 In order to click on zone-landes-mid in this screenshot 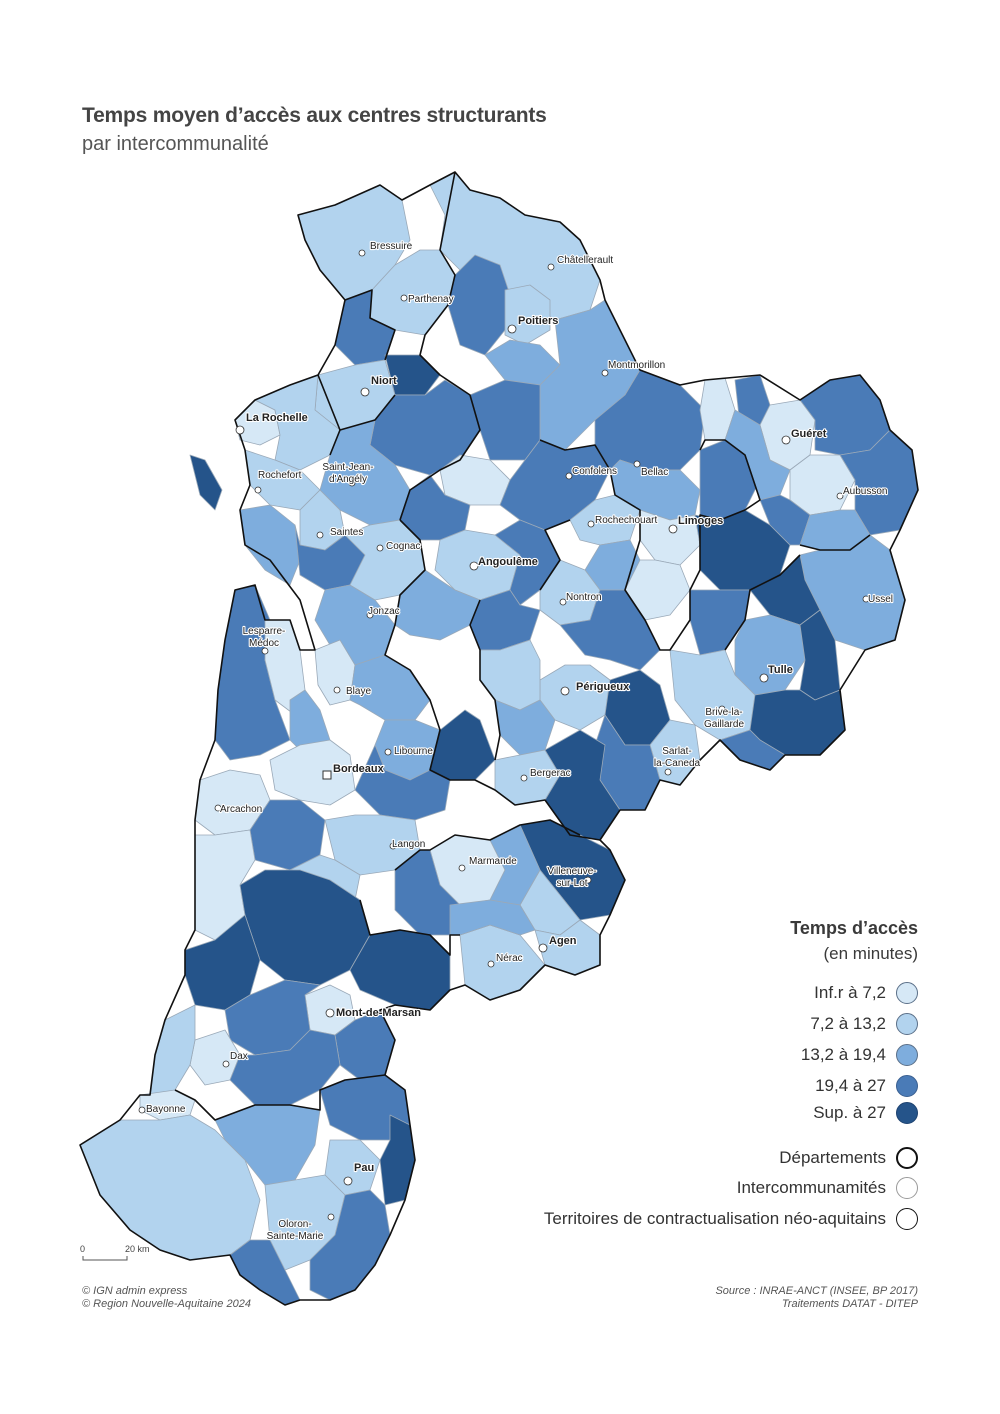, I will do `click(272, 1017)`.